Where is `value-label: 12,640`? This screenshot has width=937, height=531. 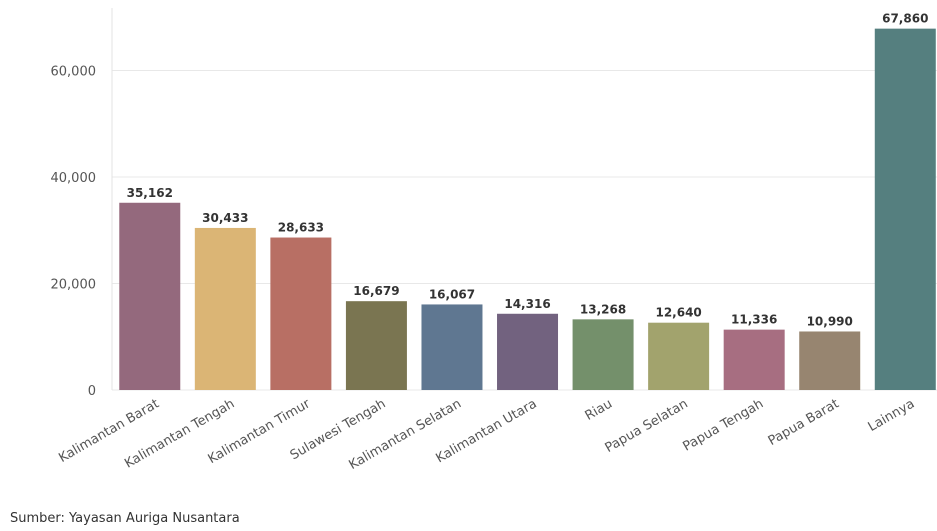 value-label: 12,640 is located at coordinates (678, 313).